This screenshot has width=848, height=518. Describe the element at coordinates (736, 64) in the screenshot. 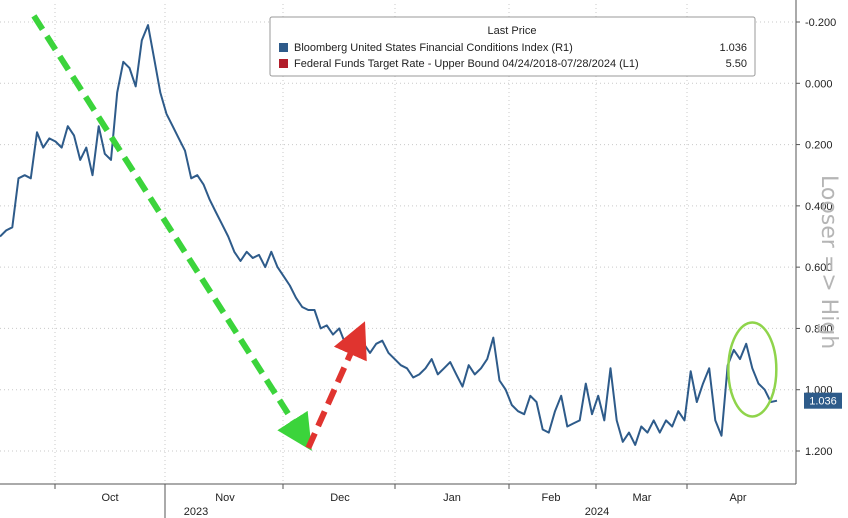

I see `legend-value-fedfunds: 5.50` at that location.